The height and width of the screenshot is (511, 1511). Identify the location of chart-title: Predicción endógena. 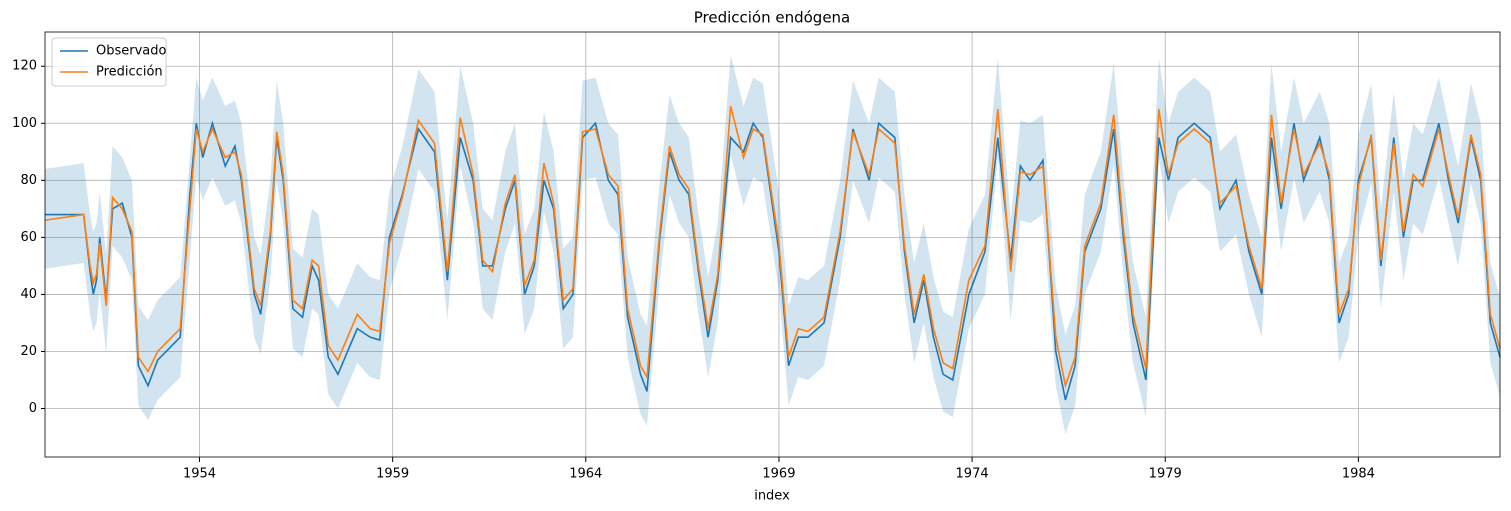
(772, 18).